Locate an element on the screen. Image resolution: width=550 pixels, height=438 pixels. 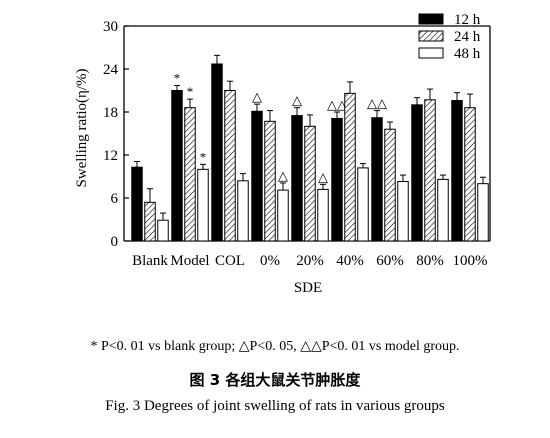
legend-label: 48 h is located at coordinates (467, 54).